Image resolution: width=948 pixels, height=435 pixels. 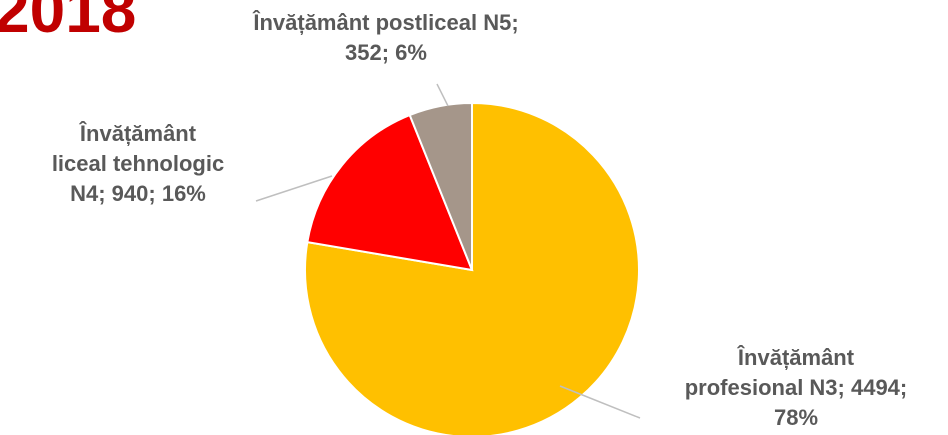 I want to click on leader-line-n3, so click(x=600, y=402).